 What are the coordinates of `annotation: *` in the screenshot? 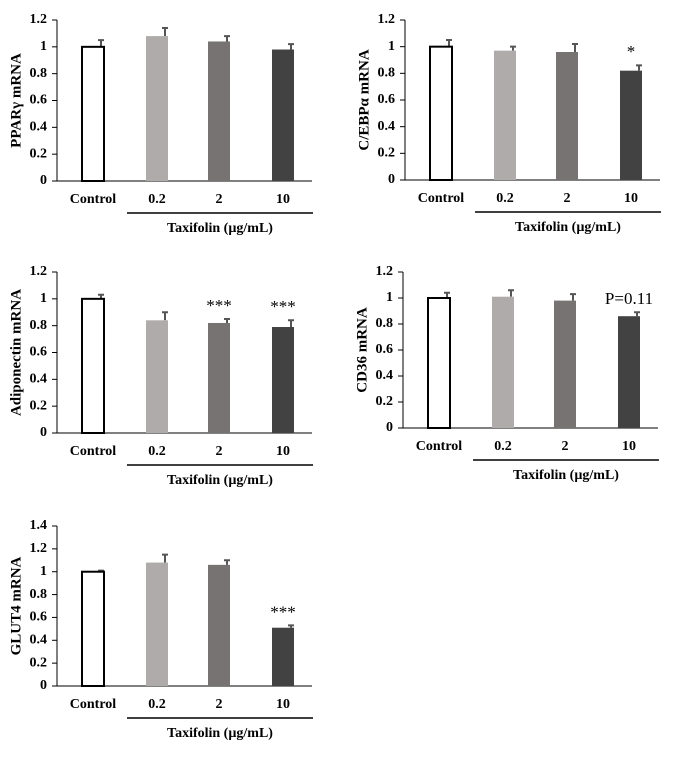 It's located at (631, 51).